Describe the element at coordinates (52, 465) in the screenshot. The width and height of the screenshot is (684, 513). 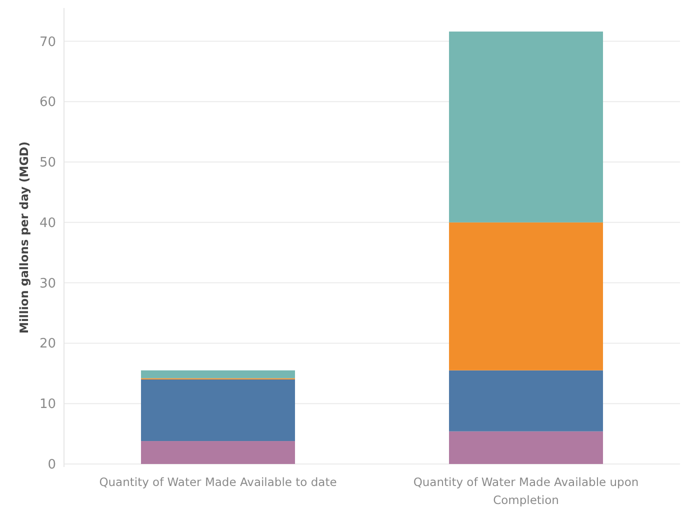
I see `y-tick-label: 0` at that location.